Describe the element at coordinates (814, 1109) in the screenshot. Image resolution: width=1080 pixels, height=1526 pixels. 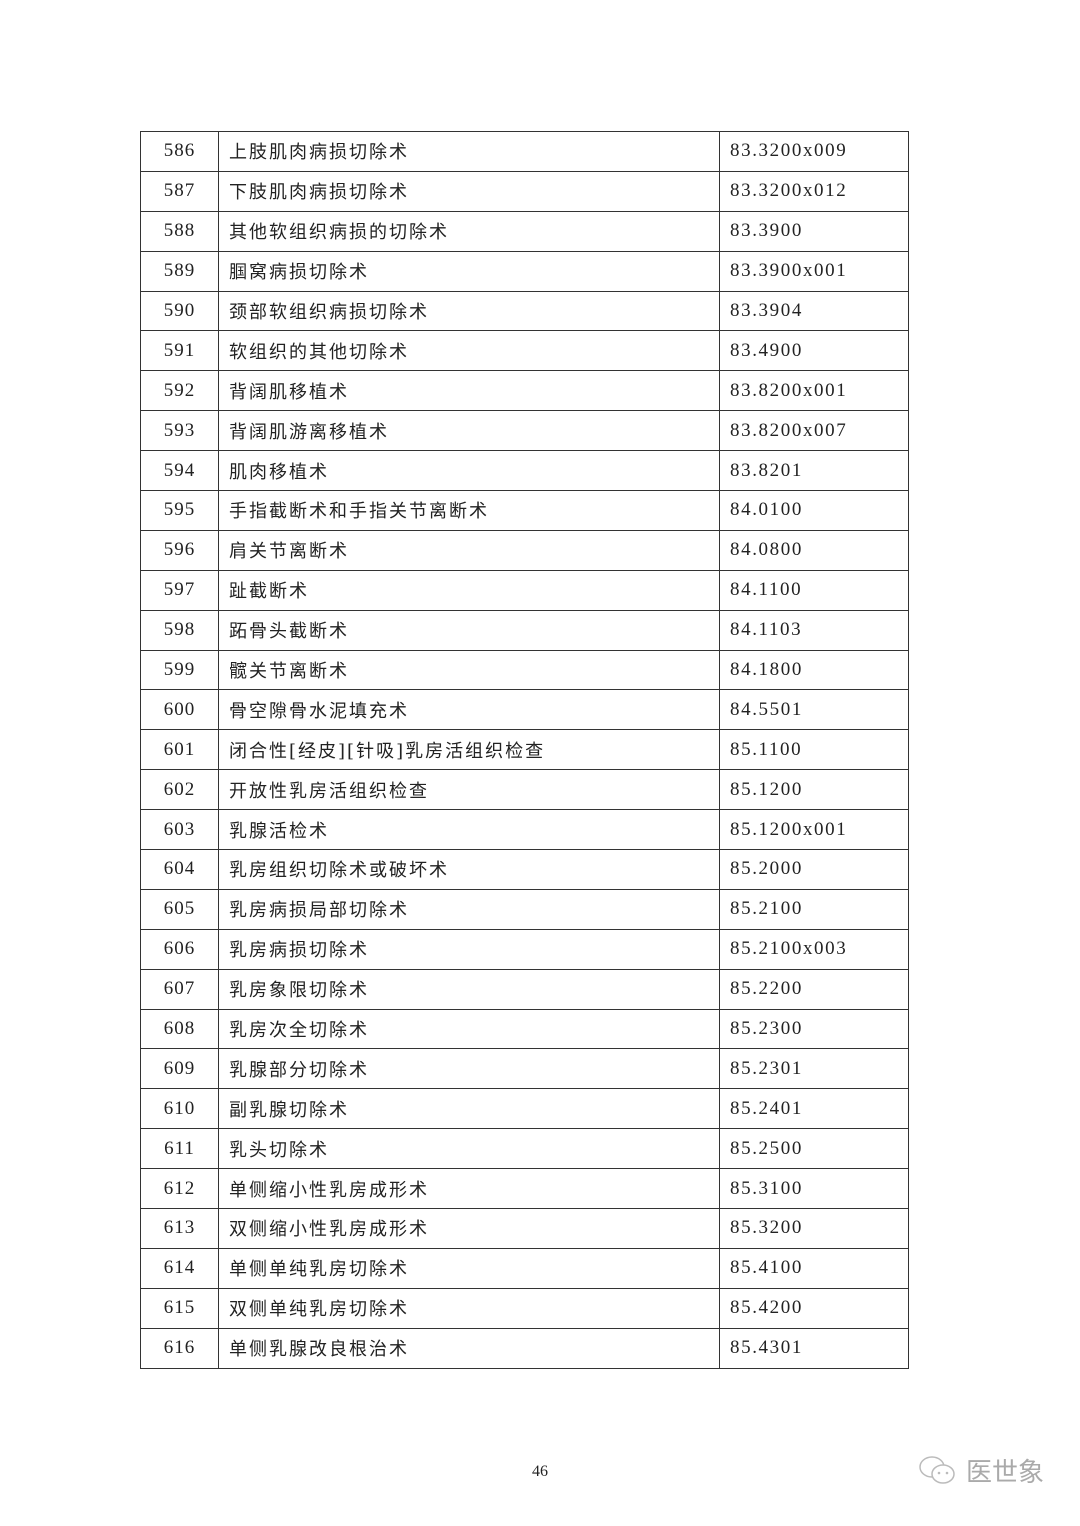
I see `procedure-code: 85.2401` at that location.